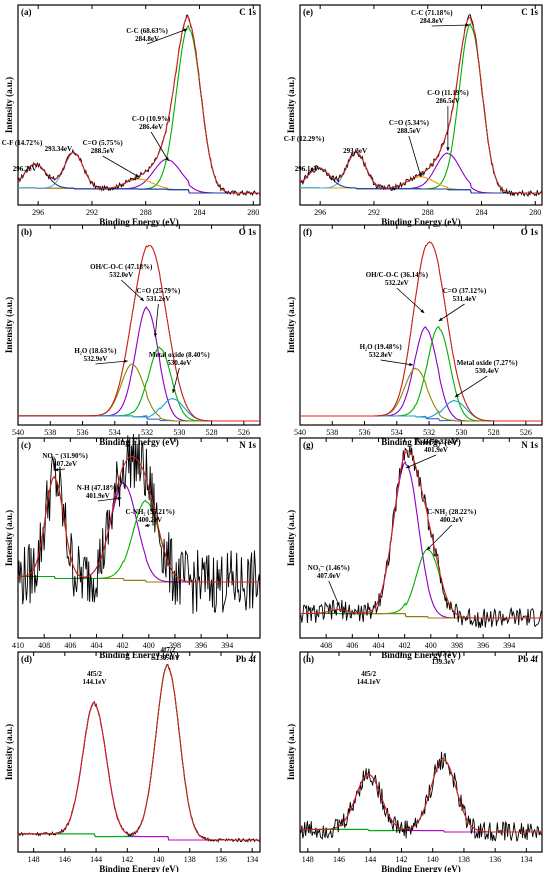  Describe the element at coordinates (175, 645) in the screenshot. I see `x-tick-label: 398` at that location.